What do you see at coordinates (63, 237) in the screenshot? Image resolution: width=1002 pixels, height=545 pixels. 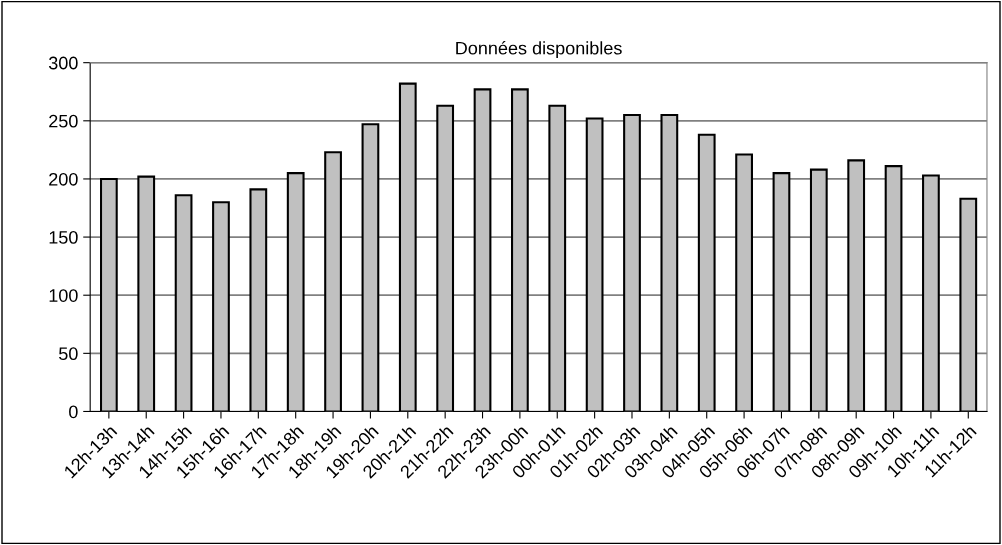 I see `y-tick-label: 150` at bounding box center [63, 237].